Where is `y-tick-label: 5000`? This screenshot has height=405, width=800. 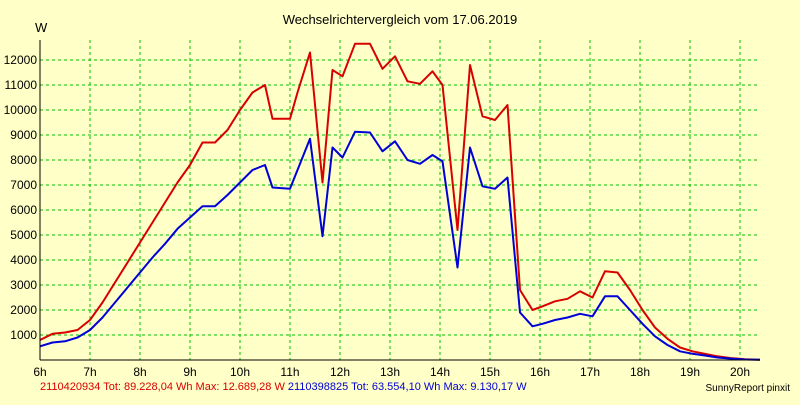 y-tick-label: 5000 is located at coordinates (23, 235).